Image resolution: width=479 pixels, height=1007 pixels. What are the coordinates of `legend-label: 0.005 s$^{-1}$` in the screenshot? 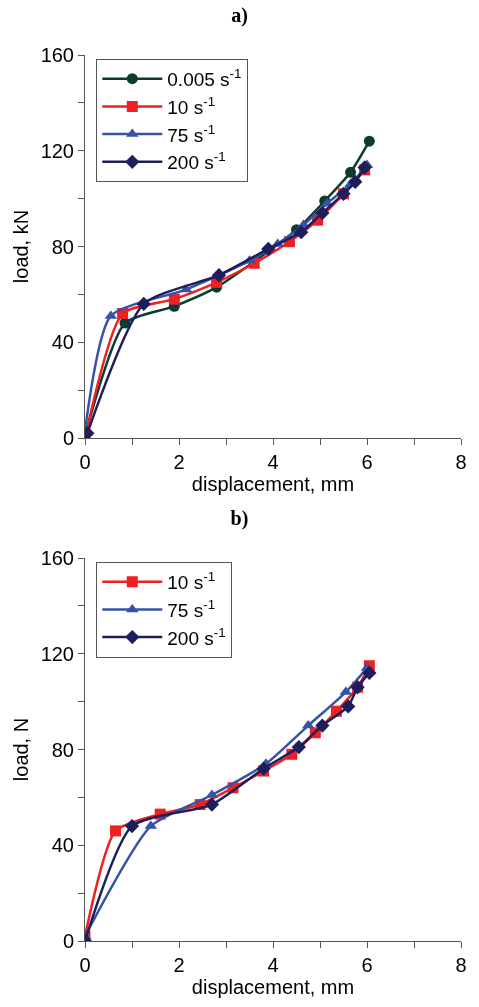 It's located at (204, 78).